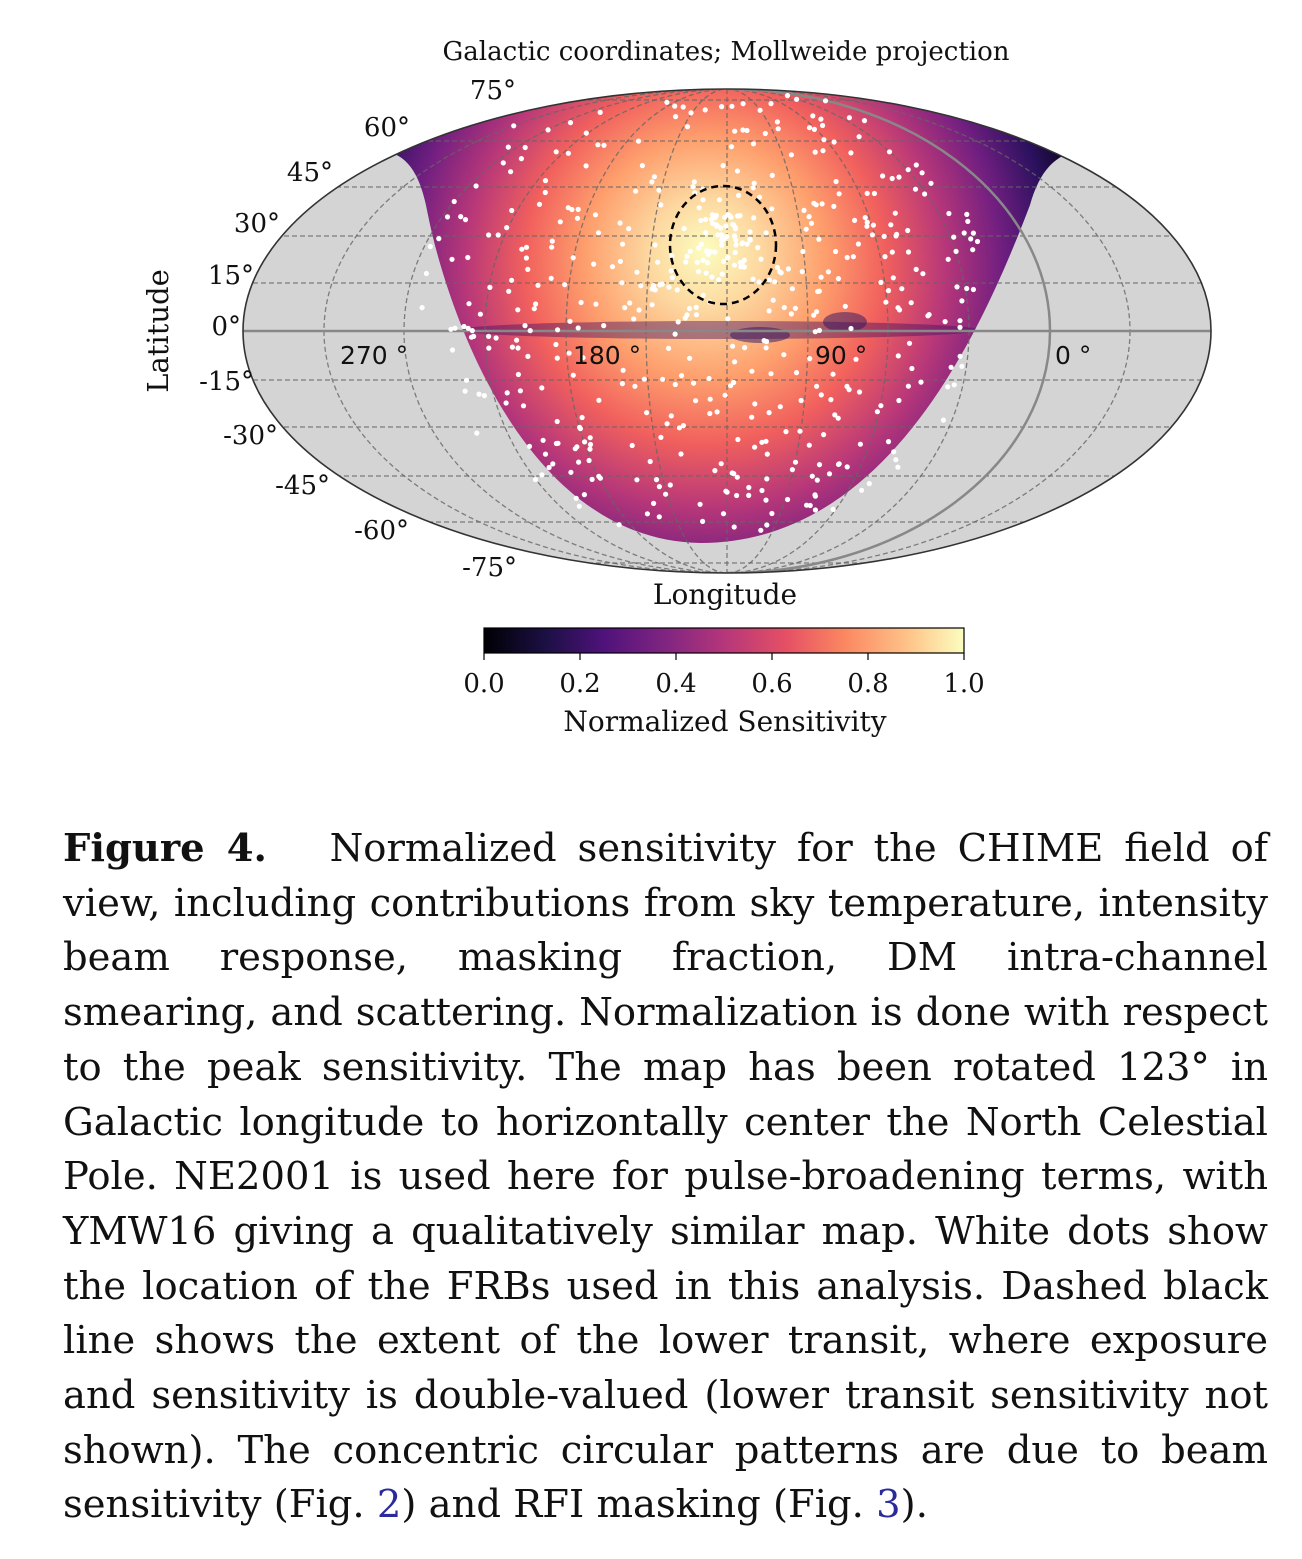  I want to click on lat-tick: 0°, so click(226, 327).